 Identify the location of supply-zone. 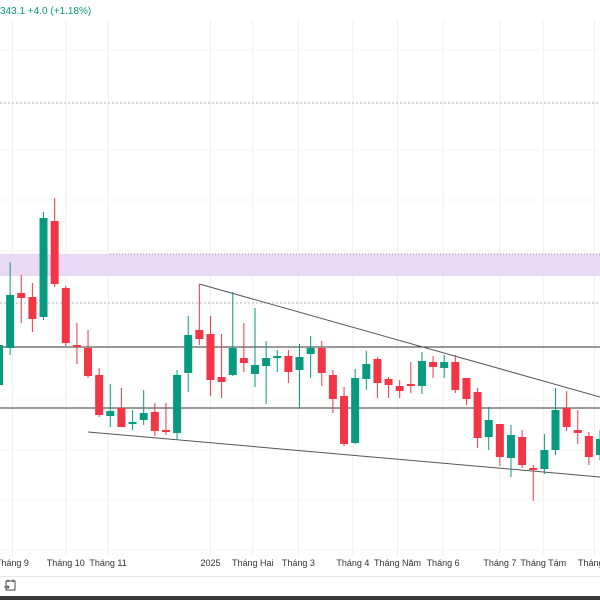
(300, 265).